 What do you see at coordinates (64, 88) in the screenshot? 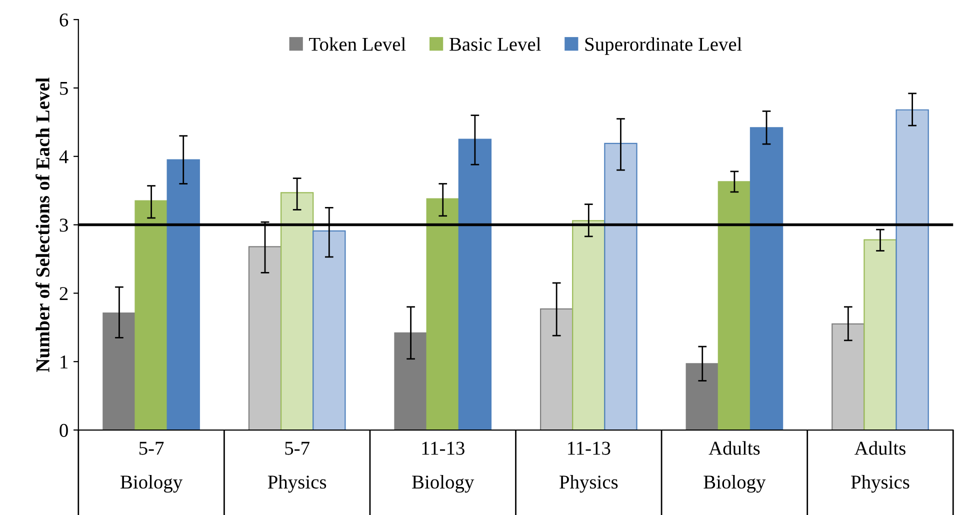
I see `y-tick-label: 5` at bounding box center [64, 88].